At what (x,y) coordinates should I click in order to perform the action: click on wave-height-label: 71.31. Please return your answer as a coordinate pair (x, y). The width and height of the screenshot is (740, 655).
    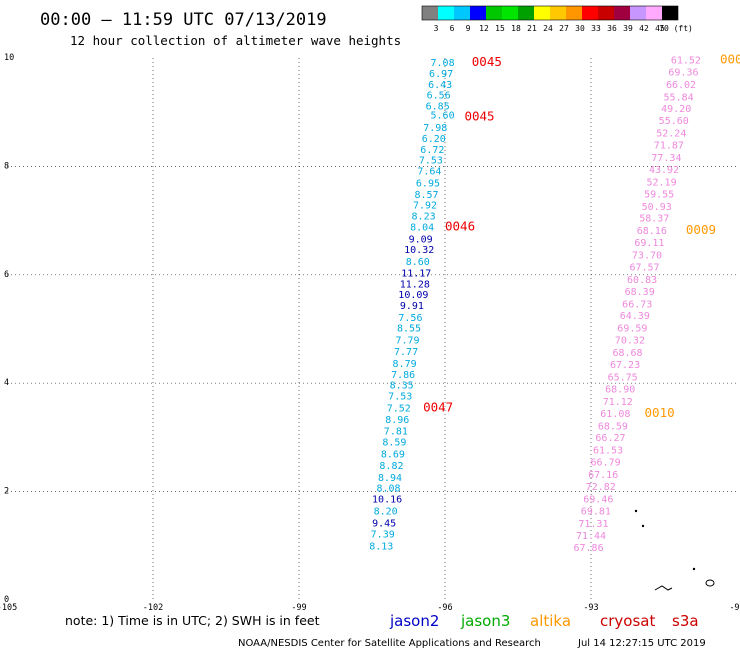
    Looking at the image, I should click on (593, 524).